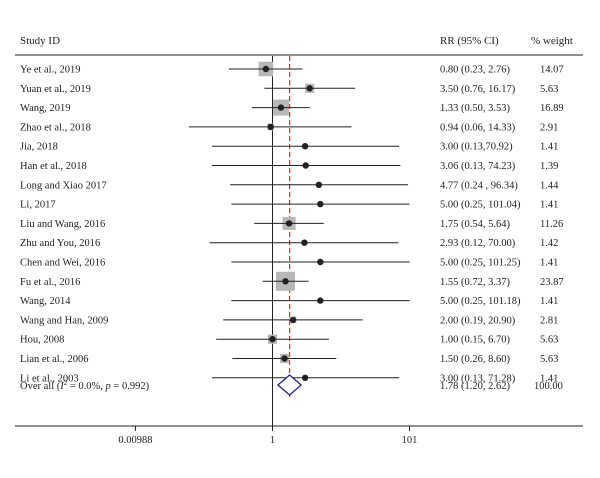 This screenshot has height=478, width=600. What do you see at coordinates (62, 263) in the screenshot?
I see `study-label: Chen and Wei, 2016` at bounding box center [62, 263].